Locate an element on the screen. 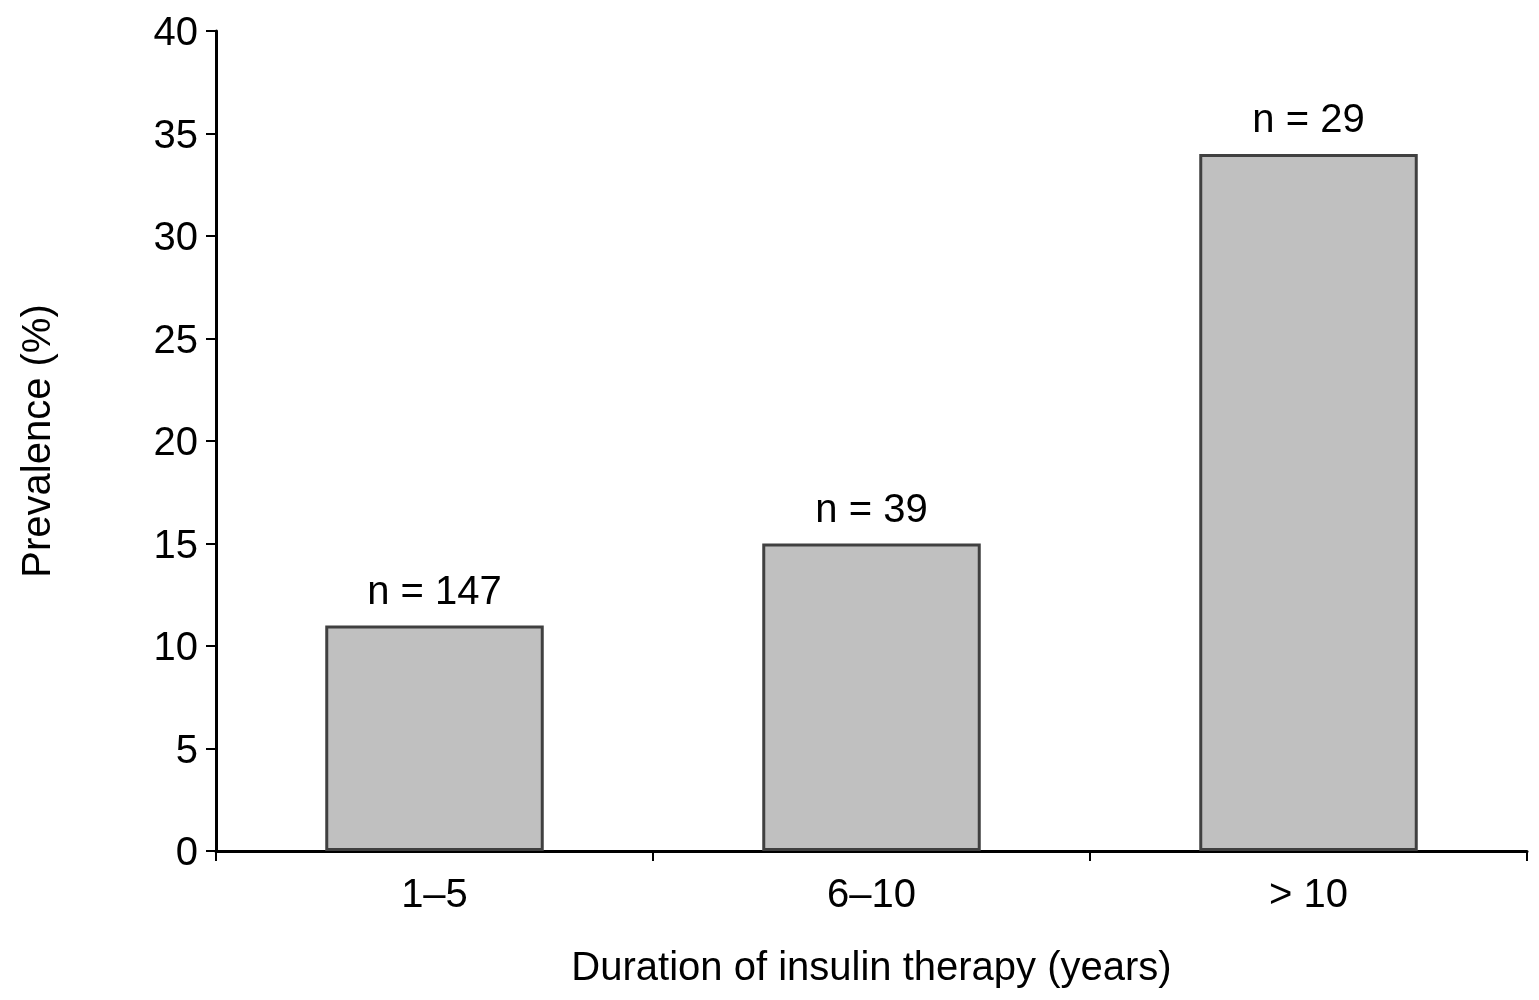 The height and width of the screenshot is (1000, 1539). y-tick-label: 20 is located at coordinates (175, 441).